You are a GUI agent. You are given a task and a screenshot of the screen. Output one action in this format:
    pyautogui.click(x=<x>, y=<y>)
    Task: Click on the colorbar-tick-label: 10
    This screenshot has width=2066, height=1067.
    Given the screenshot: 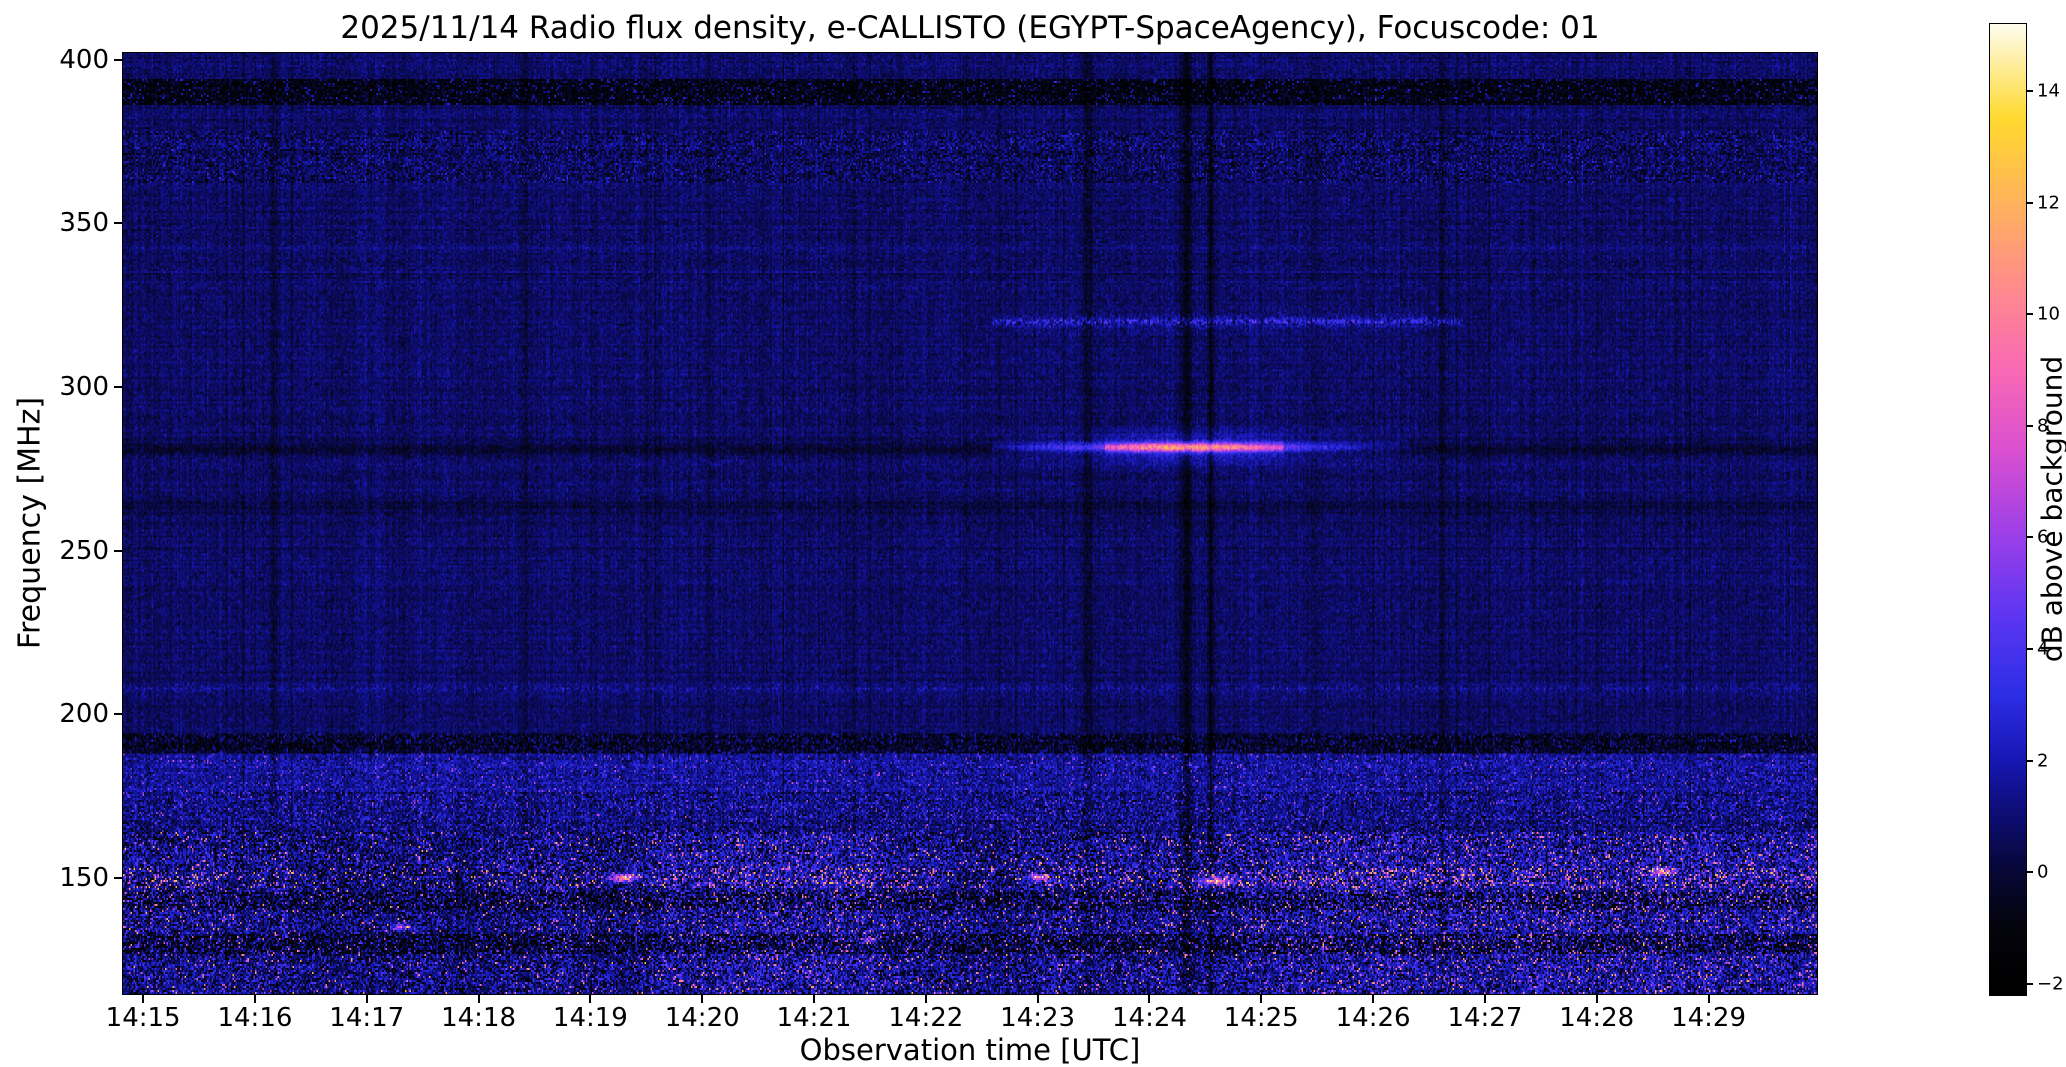 What is the action you would take?
    pyautogui.click(x=2048, y=314)
    